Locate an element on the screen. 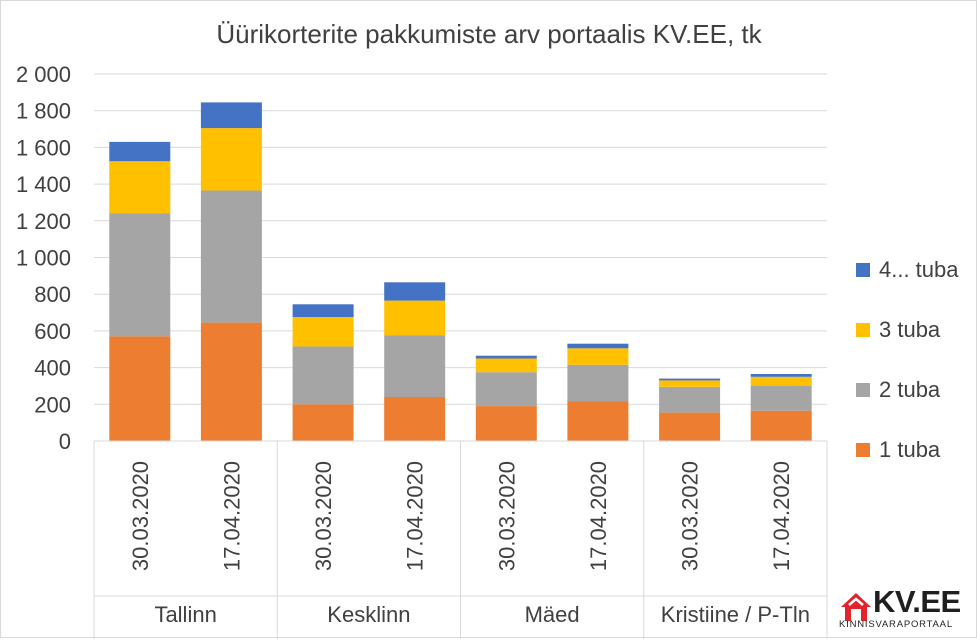 This screenshot has width=977, height=644. legend-label: 1 tuba is located at coordinates (910, 449).